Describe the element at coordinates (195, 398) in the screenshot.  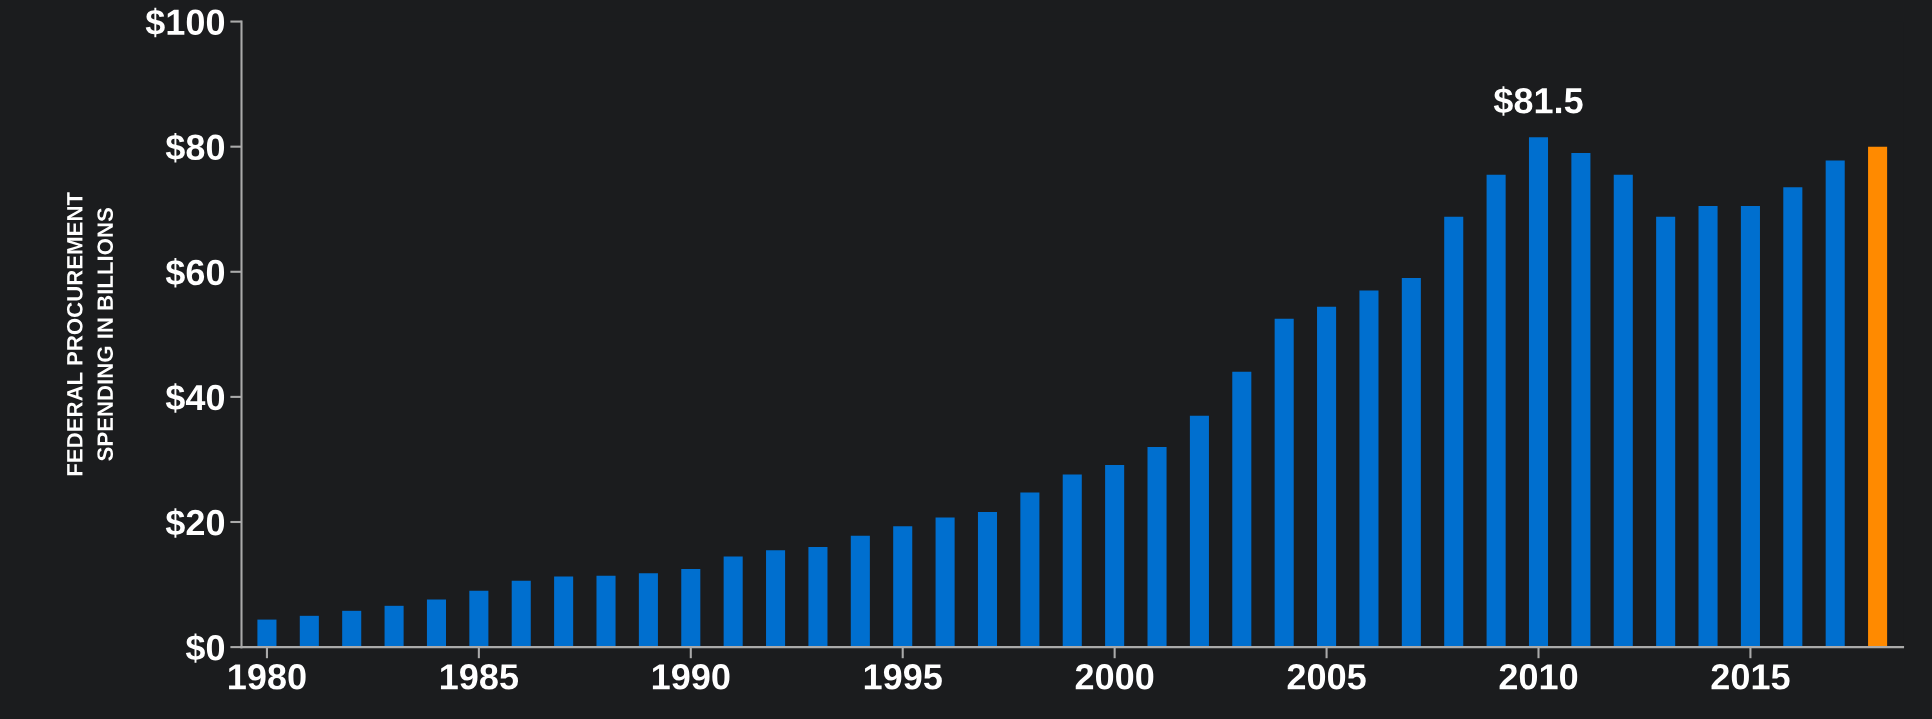
I see `y-tick-label: $40` at that location.